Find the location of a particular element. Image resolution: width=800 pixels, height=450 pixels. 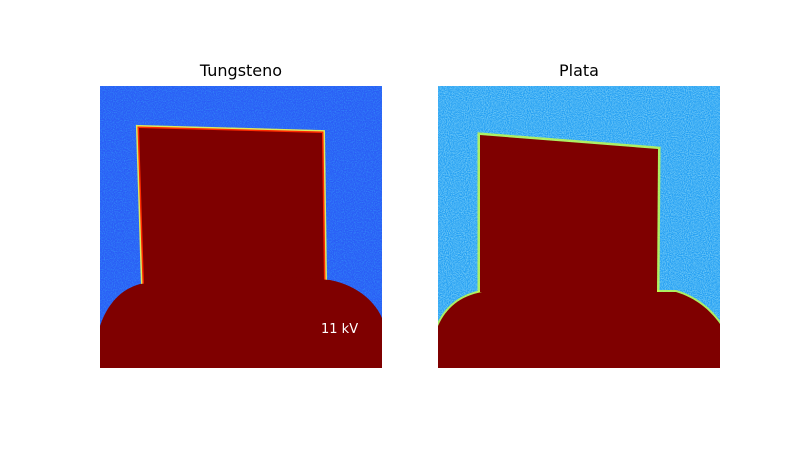

panel-title-left: Tungsteno is located at coordinates (241, 70).